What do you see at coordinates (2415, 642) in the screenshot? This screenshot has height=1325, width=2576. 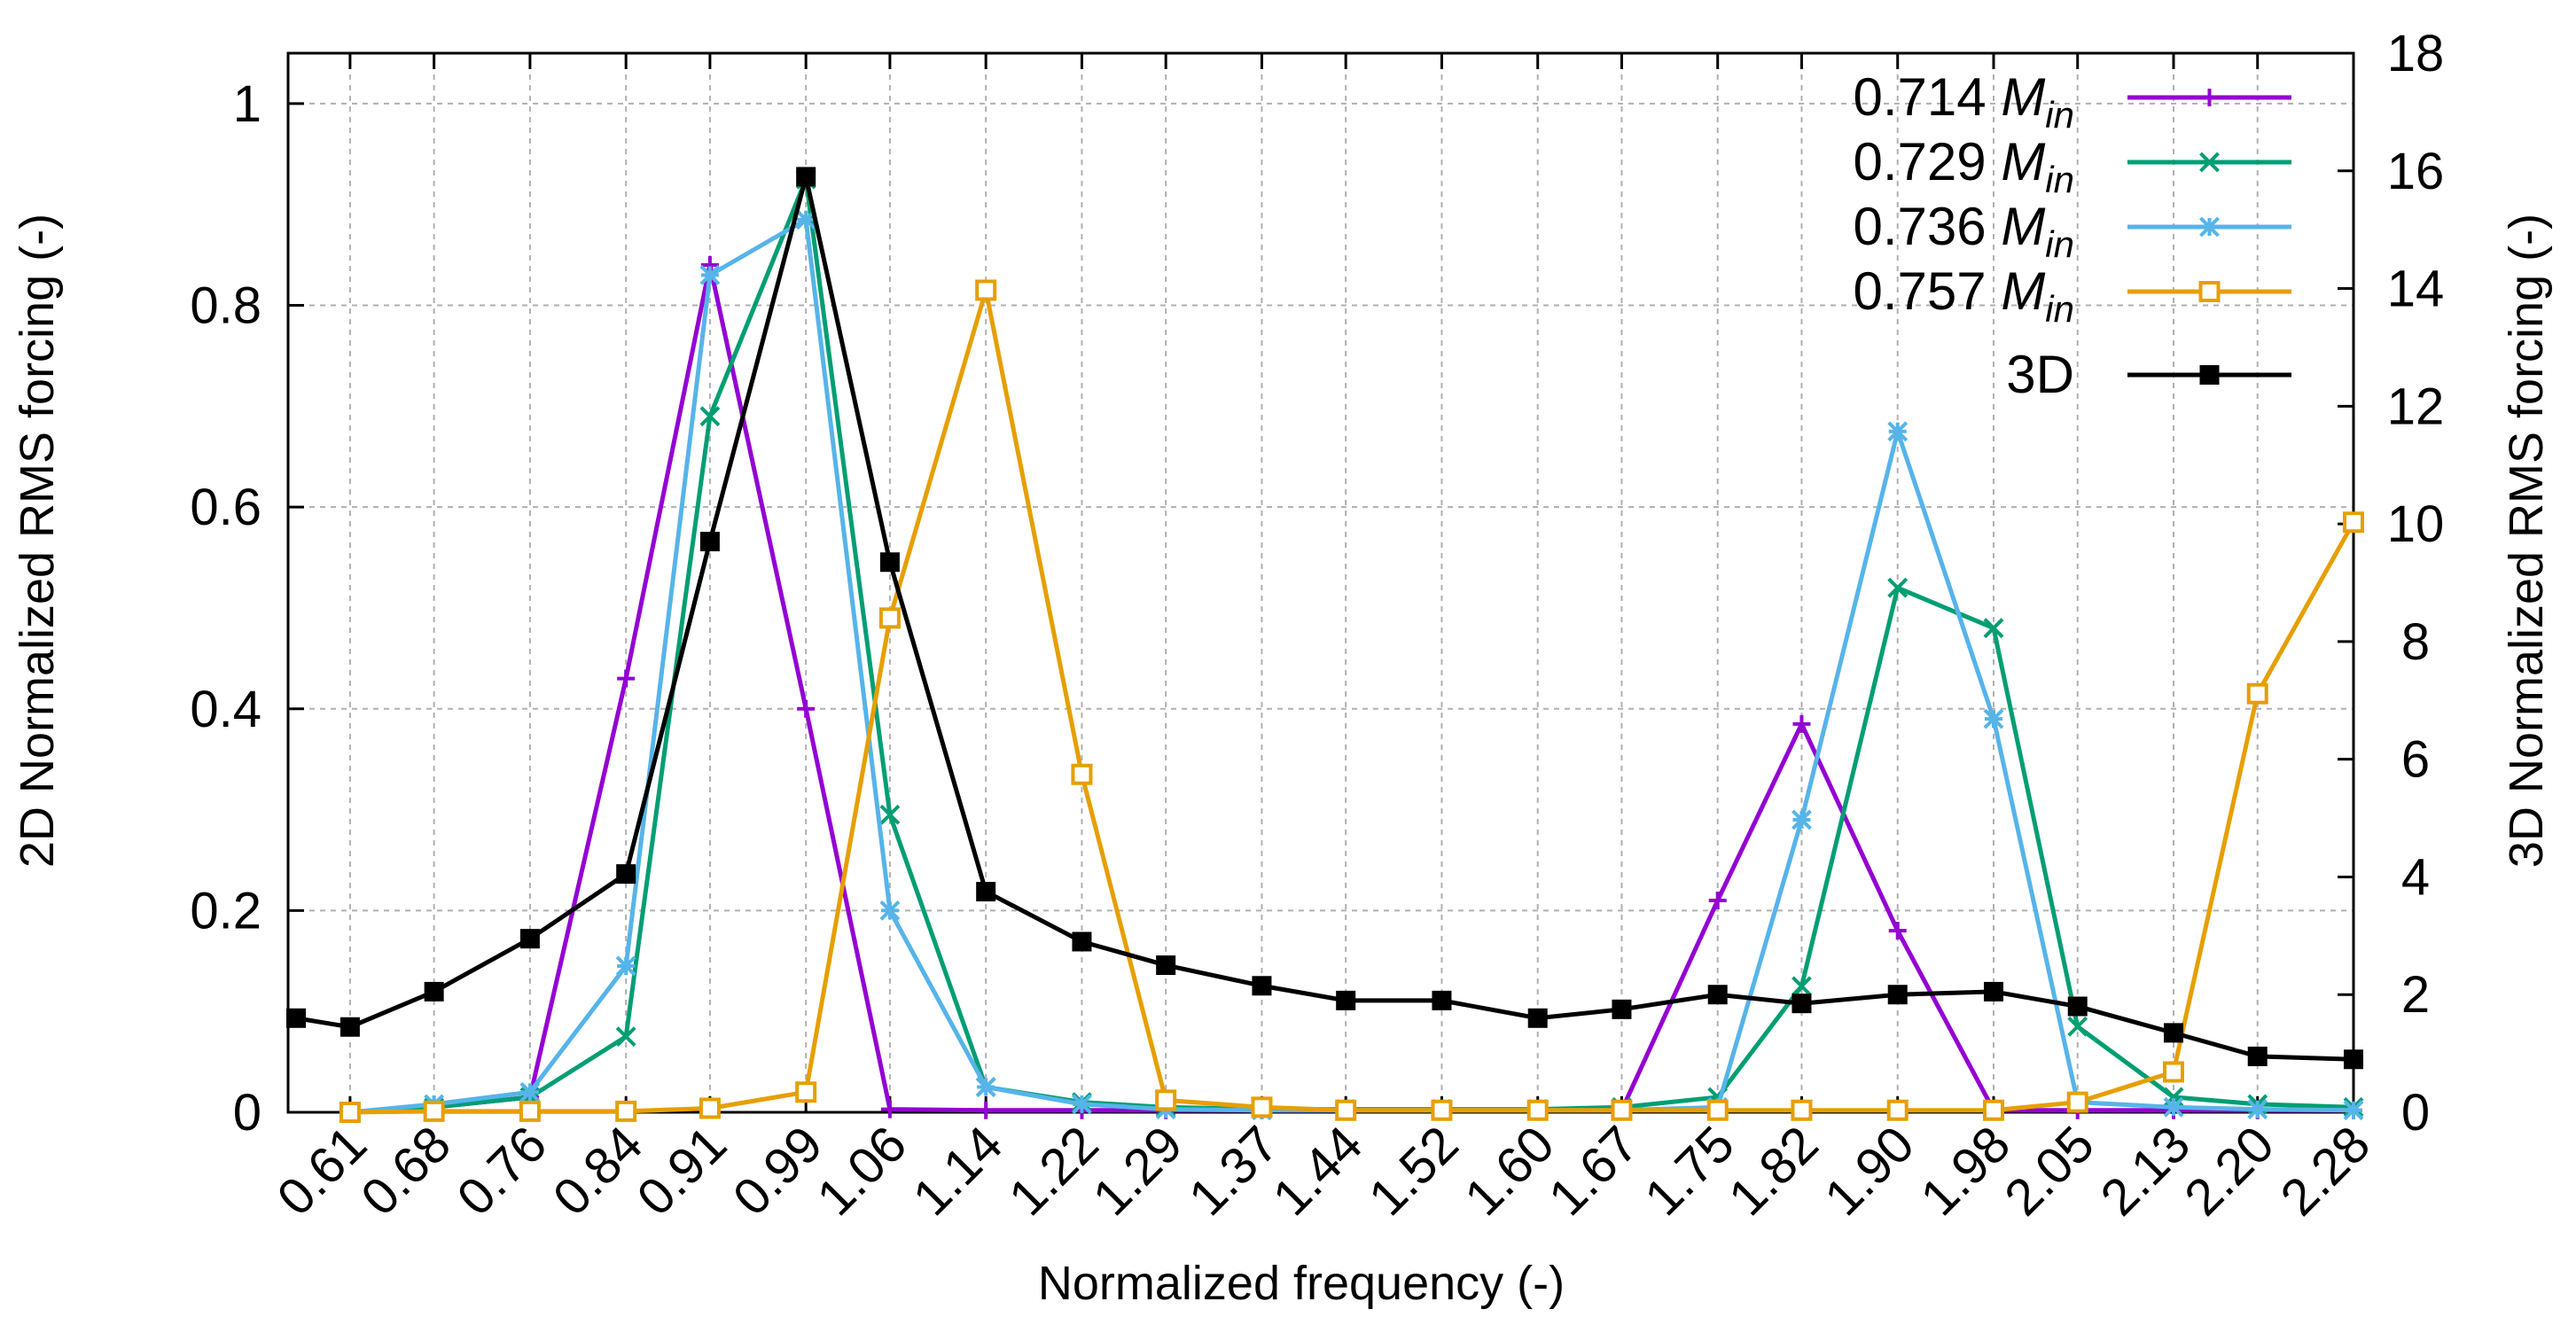 I see `y2-tick-label: 8` at bounding box center [2415, 642].